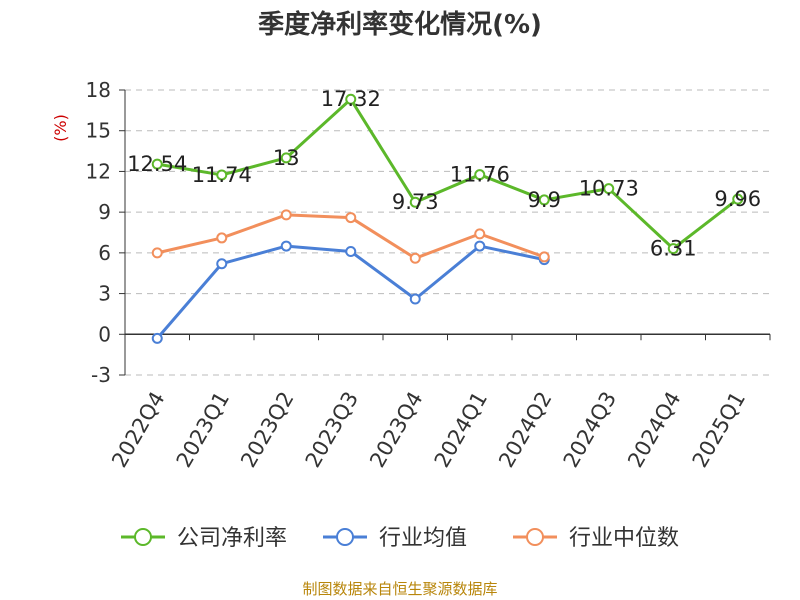 Image resolution: width=800 pixels, height=600 pixels. Describe the element at coordinates (590, 430) in the screenshot. I see `x-tick-label: 2024Q3` at that location.